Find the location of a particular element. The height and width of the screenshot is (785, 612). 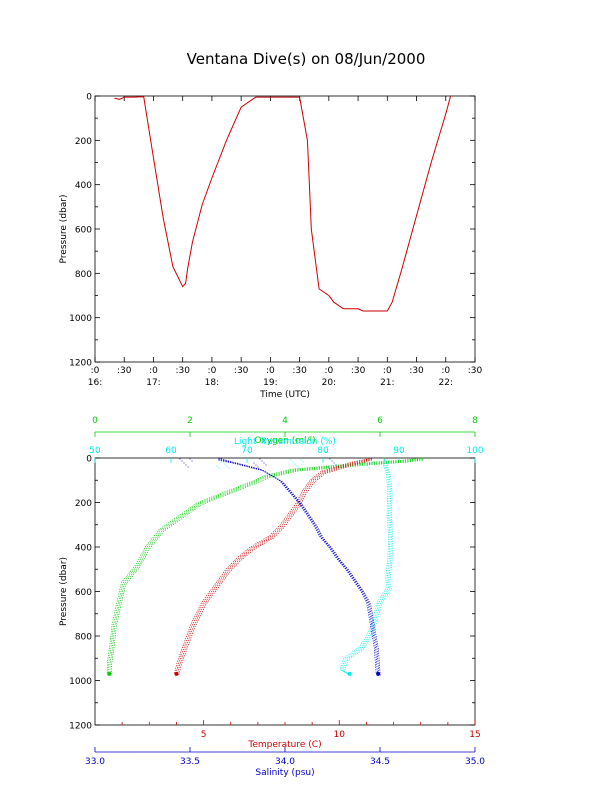

x-tick-label-hour: 17: is located at coordinates (153, 383).